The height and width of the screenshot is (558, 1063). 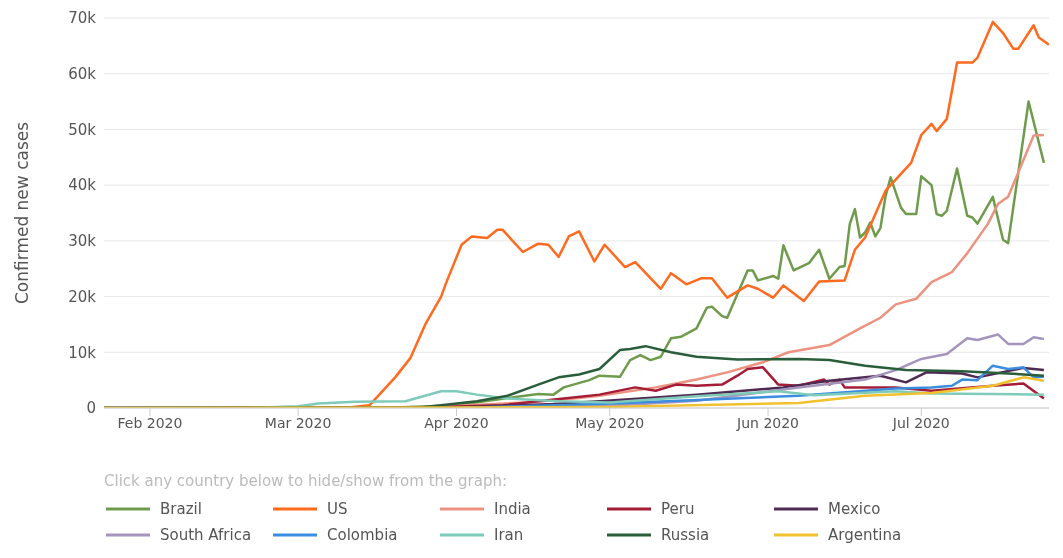 What do you see at coordinates (82, 241) in the screenshot?
I see `y-tick-label: 30k` at bounding box center [82, 241].